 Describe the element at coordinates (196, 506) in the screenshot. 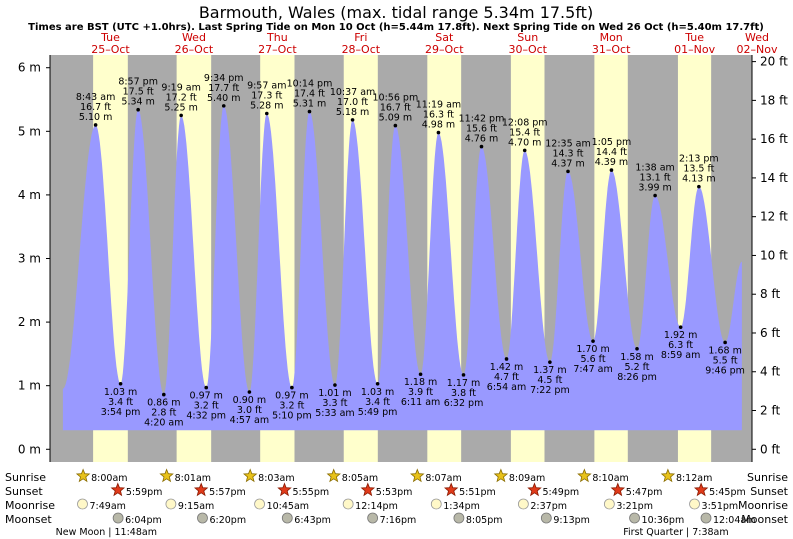

I see `moonrise-time: 9:15am` at that location.